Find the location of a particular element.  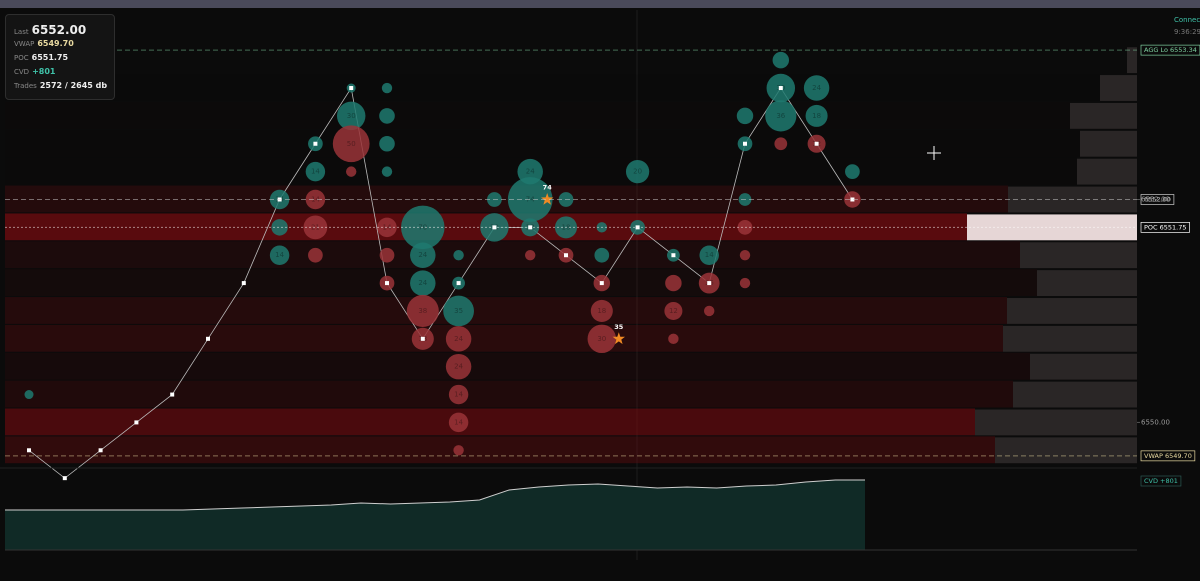

cvd-box is located at coordinates (1161, 481).